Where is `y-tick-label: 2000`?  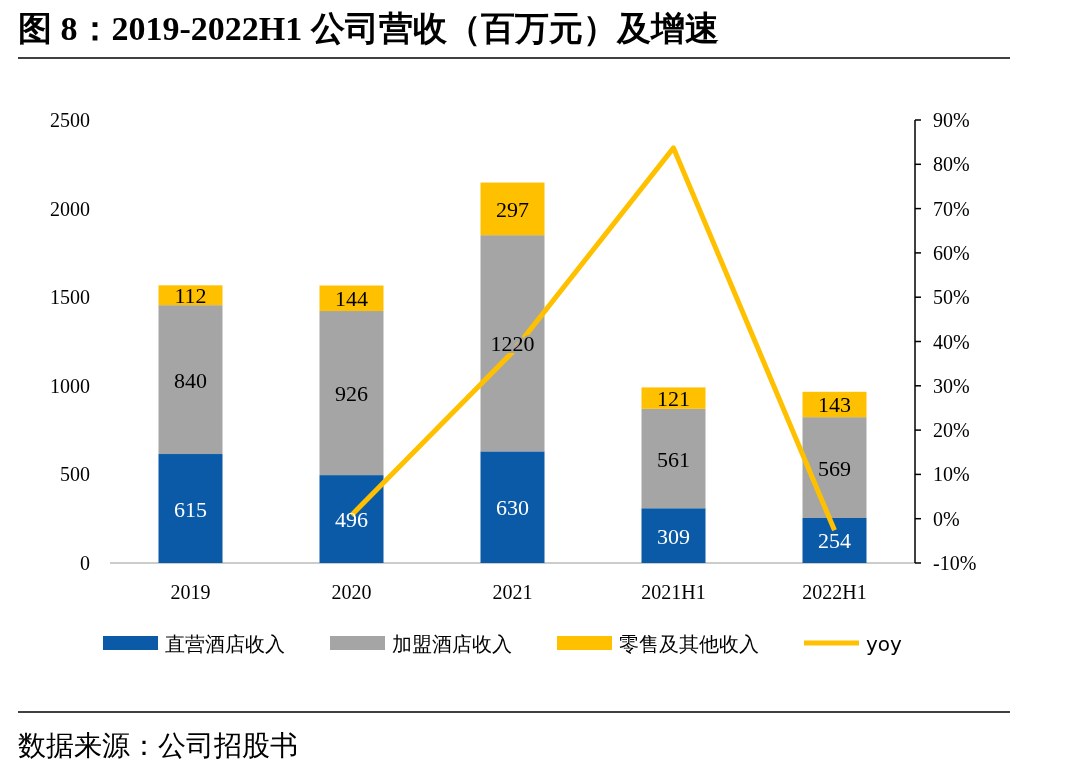
y-tick-label: 2000 is located at coordinates (70, 208).